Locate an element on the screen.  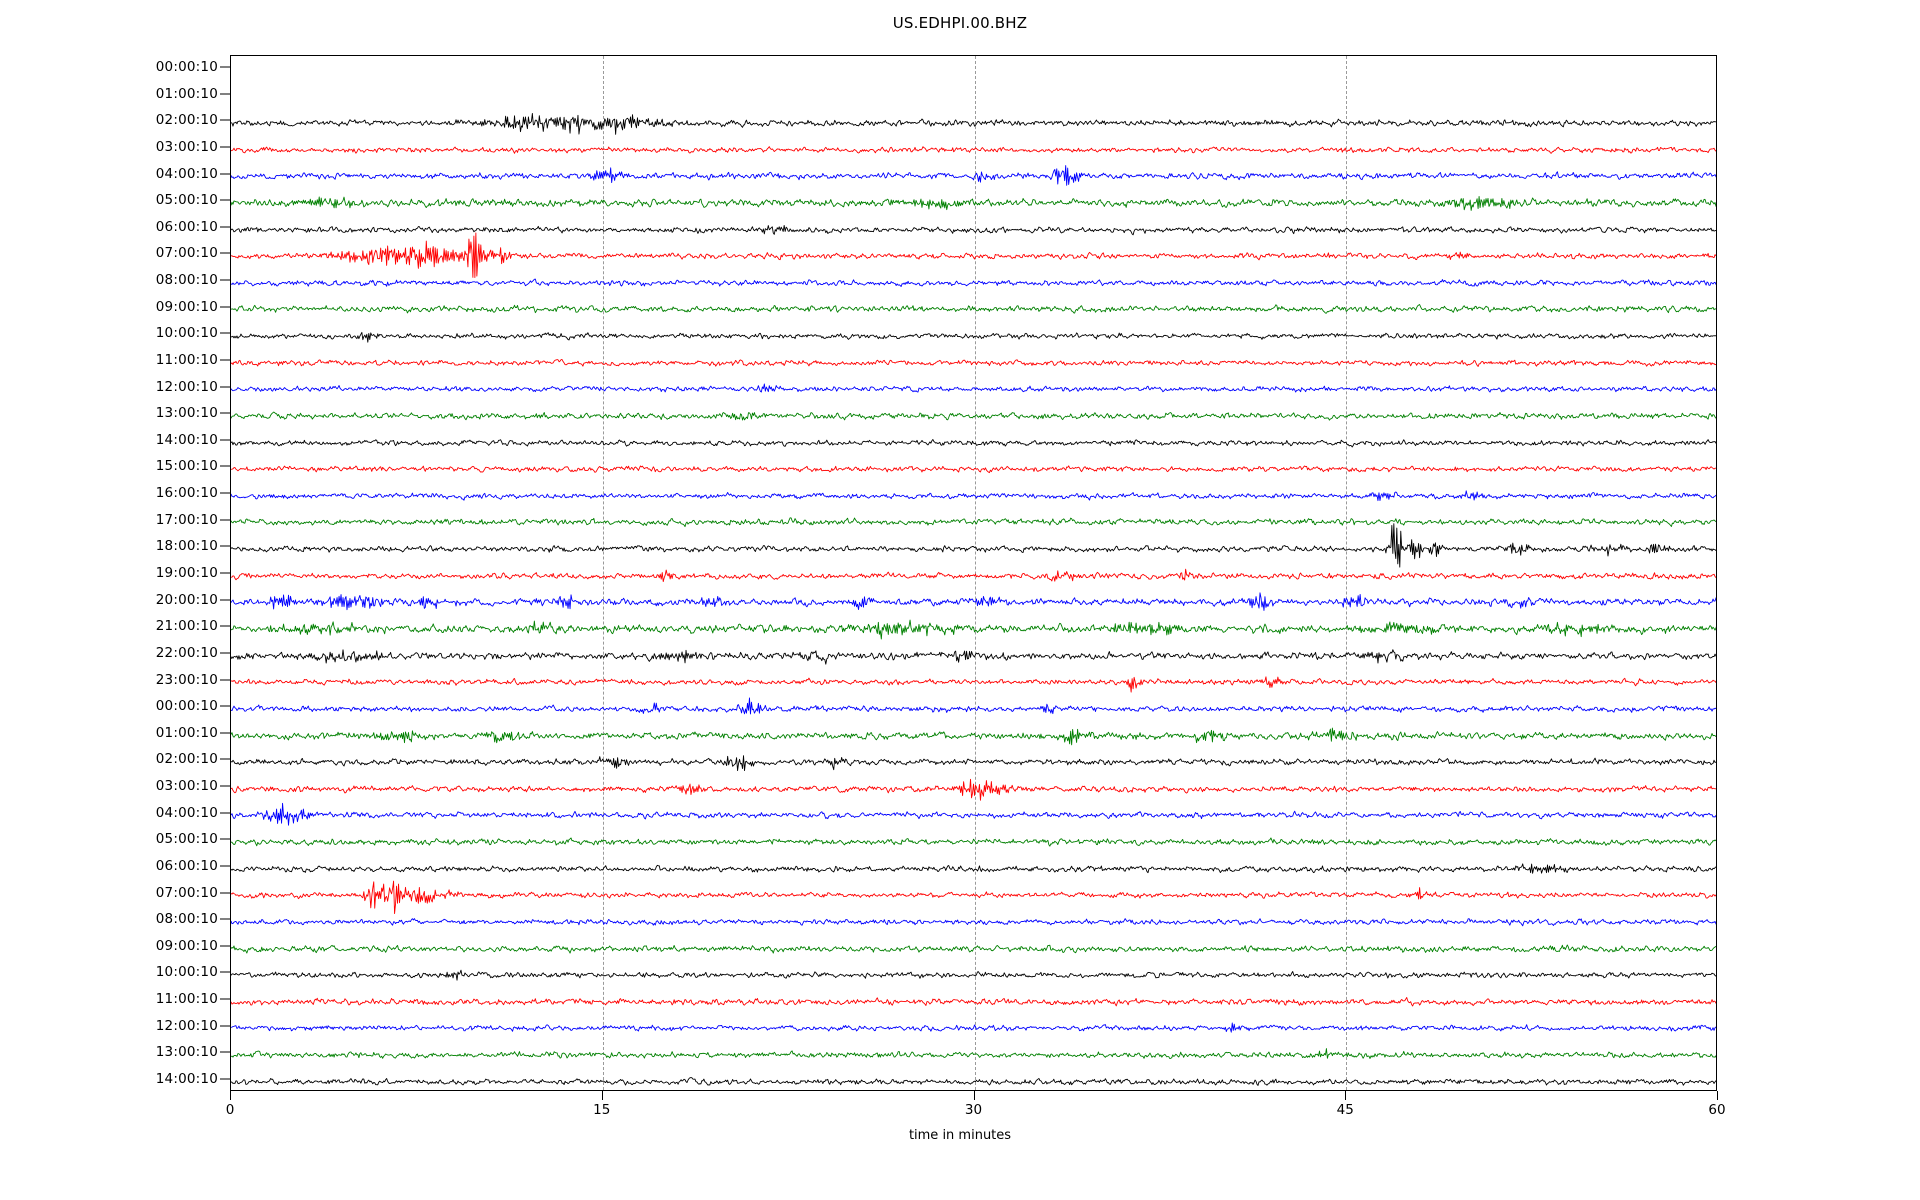
x-axis-title: time in minutes is located at coordinates (960, 1135).